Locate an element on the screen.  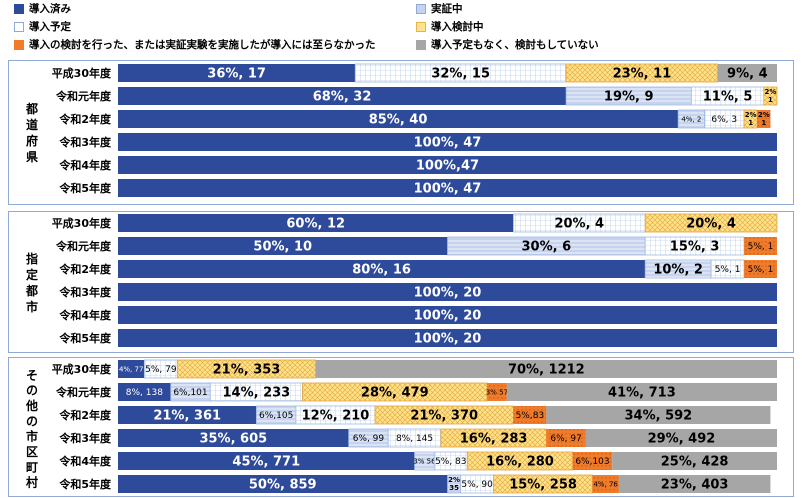
data-label: 45%, 771 is located at coordinates (266, 462).